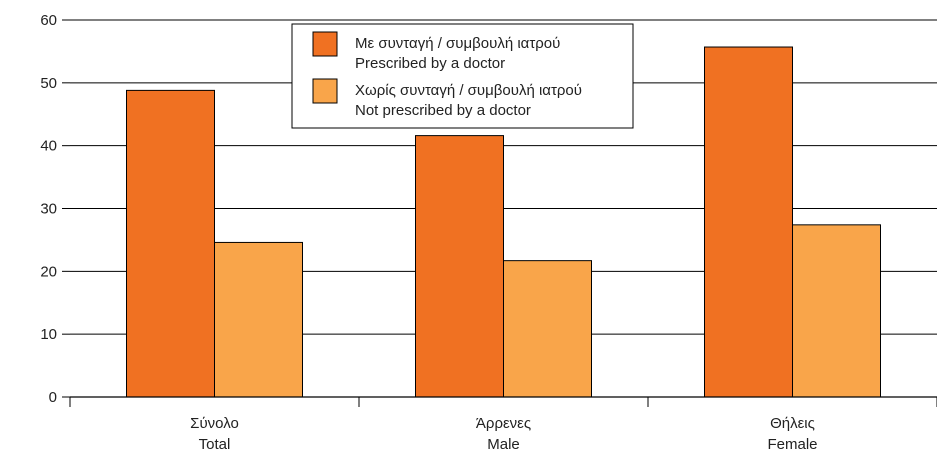 The height and width of the screenshot is (457, 937). I want to click on x-category-label-primary: Άρρενες, so click(503, 423).